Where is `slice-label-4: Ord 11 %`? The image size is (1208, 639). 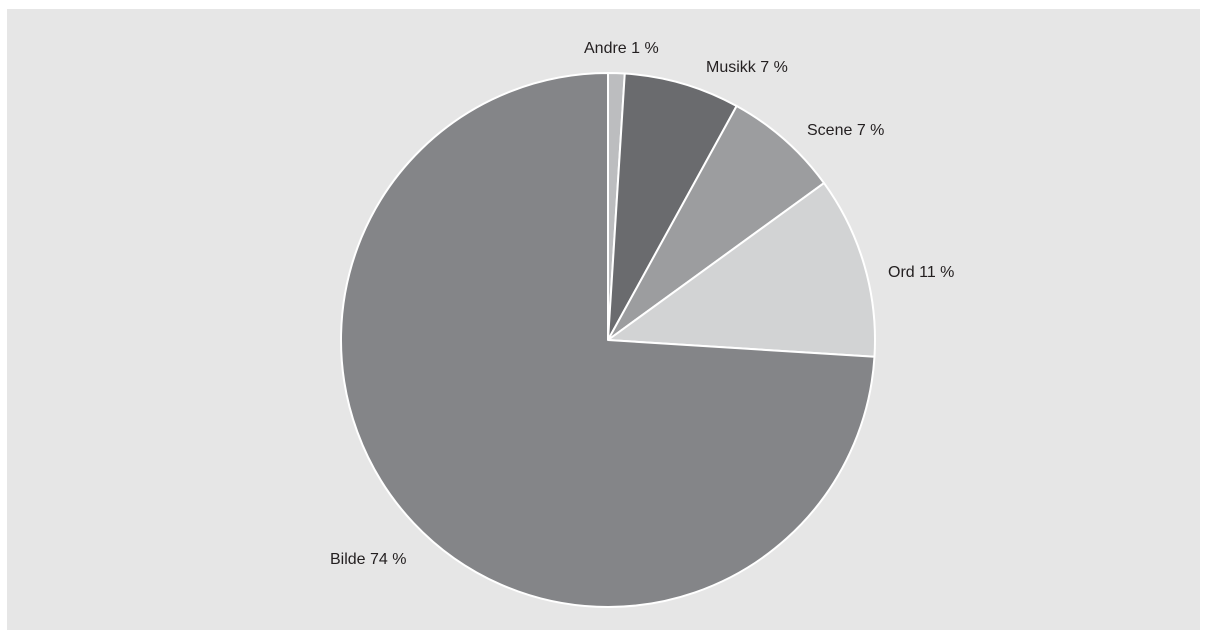
slice-label-4: Ord 11 % is located at coordinates (921, 272).